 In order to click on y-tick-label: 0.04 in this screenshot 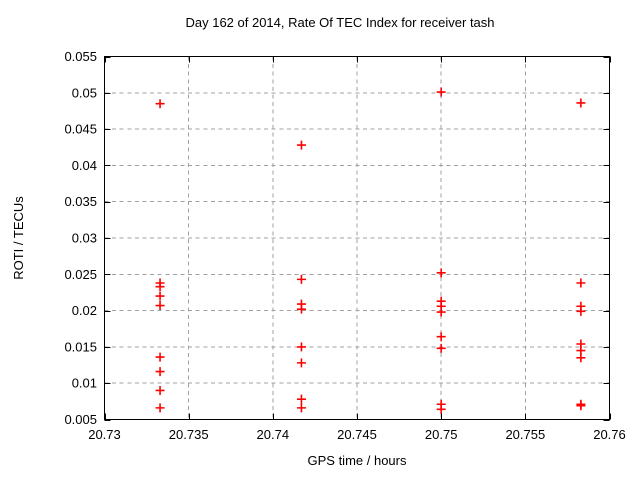, I will do `click(84, 165)`.